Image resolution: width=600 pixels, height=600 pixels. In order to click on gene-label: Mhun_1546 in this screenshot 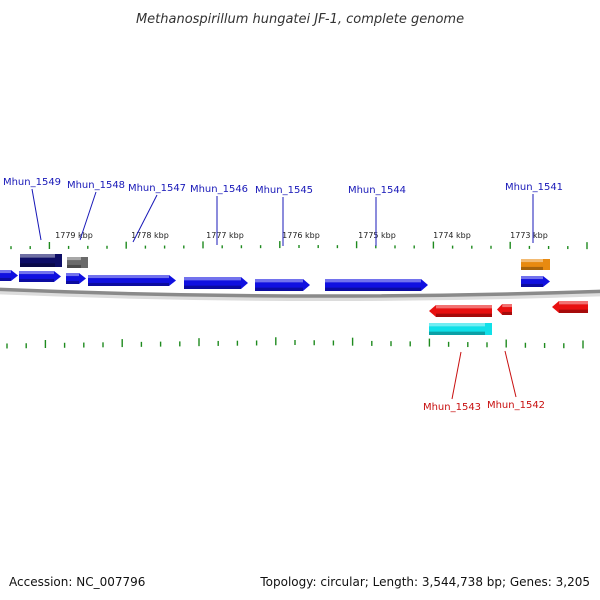, I will do `click(219, 189)`.